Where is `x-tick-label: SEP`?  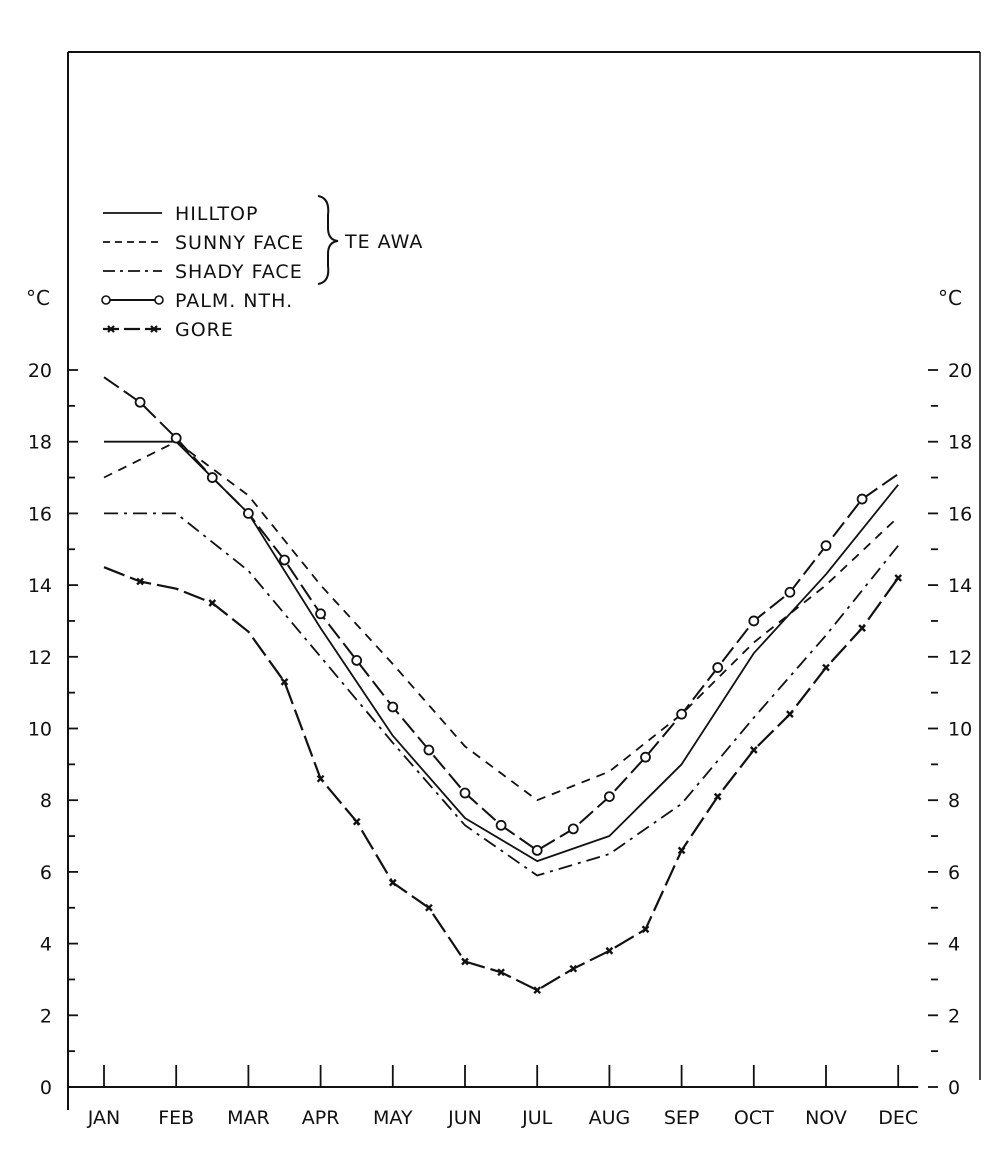
x-tick-label: SEP is located at coordinates (682, 1118).